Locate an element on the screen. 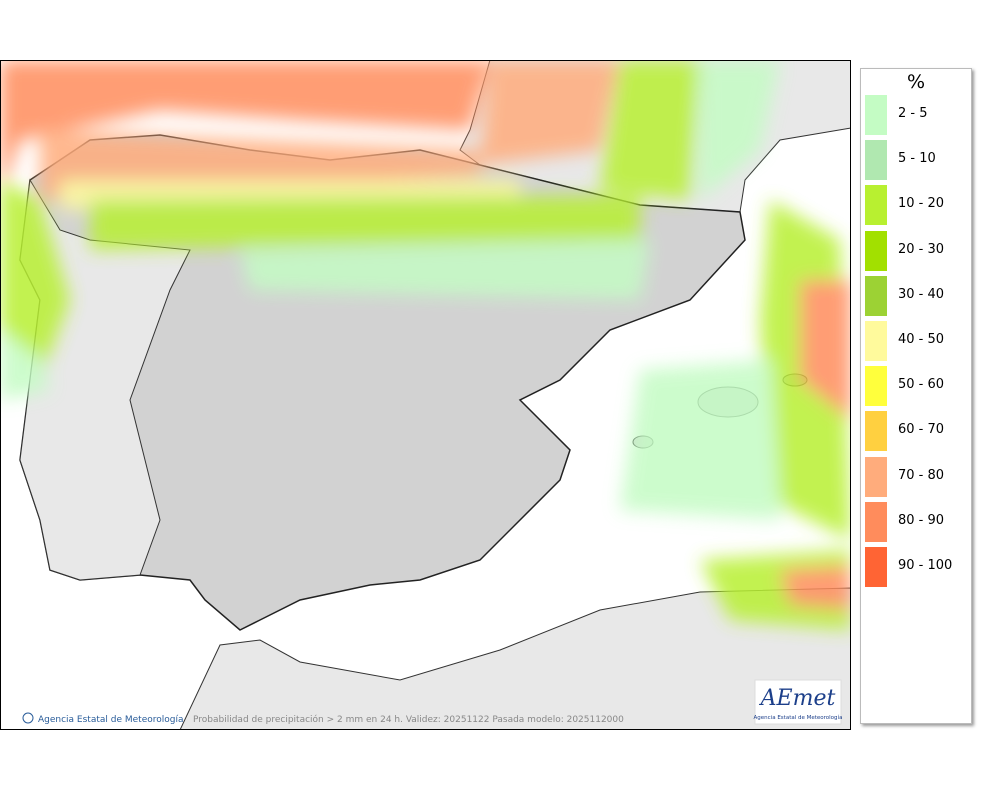 The width and height of the screenshot is (1000, 790). legend-item: 5 - 10 is located at coordinates (917, 160).